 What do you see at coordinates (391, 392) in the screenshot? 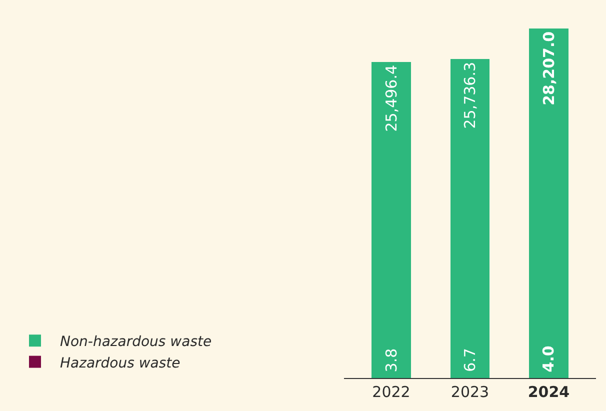
I see `x-tick-label: 2022` at bounding box center [391, 392].